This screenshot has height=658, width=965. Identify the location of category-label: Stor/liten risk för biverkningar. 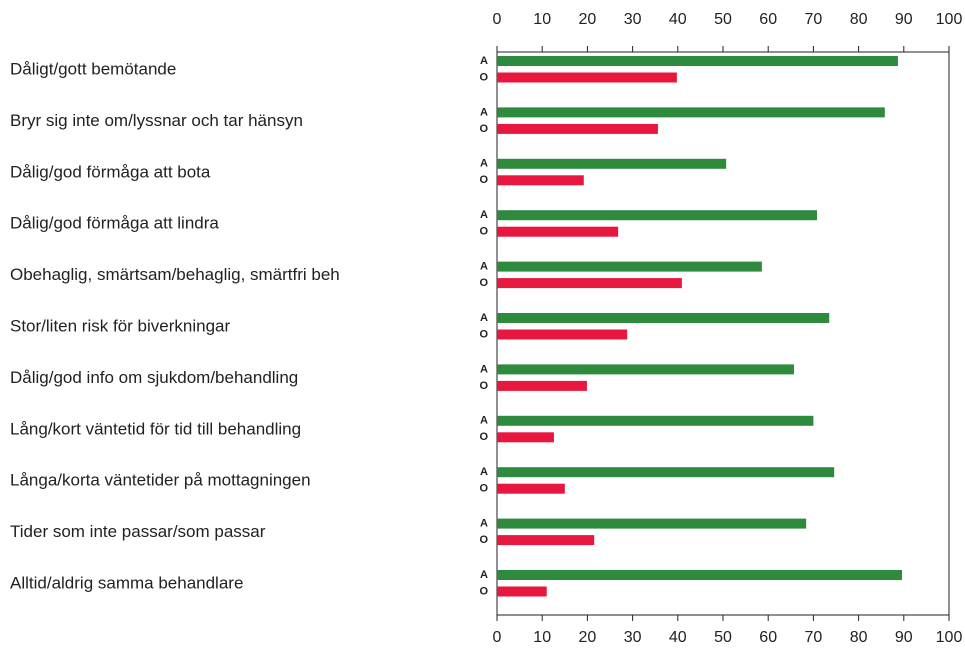
(120, 325).